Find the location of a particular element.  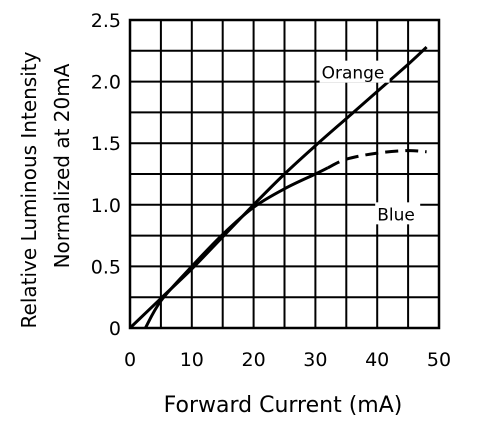

x-tick-label: 50 is located at coordinates (439, 360).